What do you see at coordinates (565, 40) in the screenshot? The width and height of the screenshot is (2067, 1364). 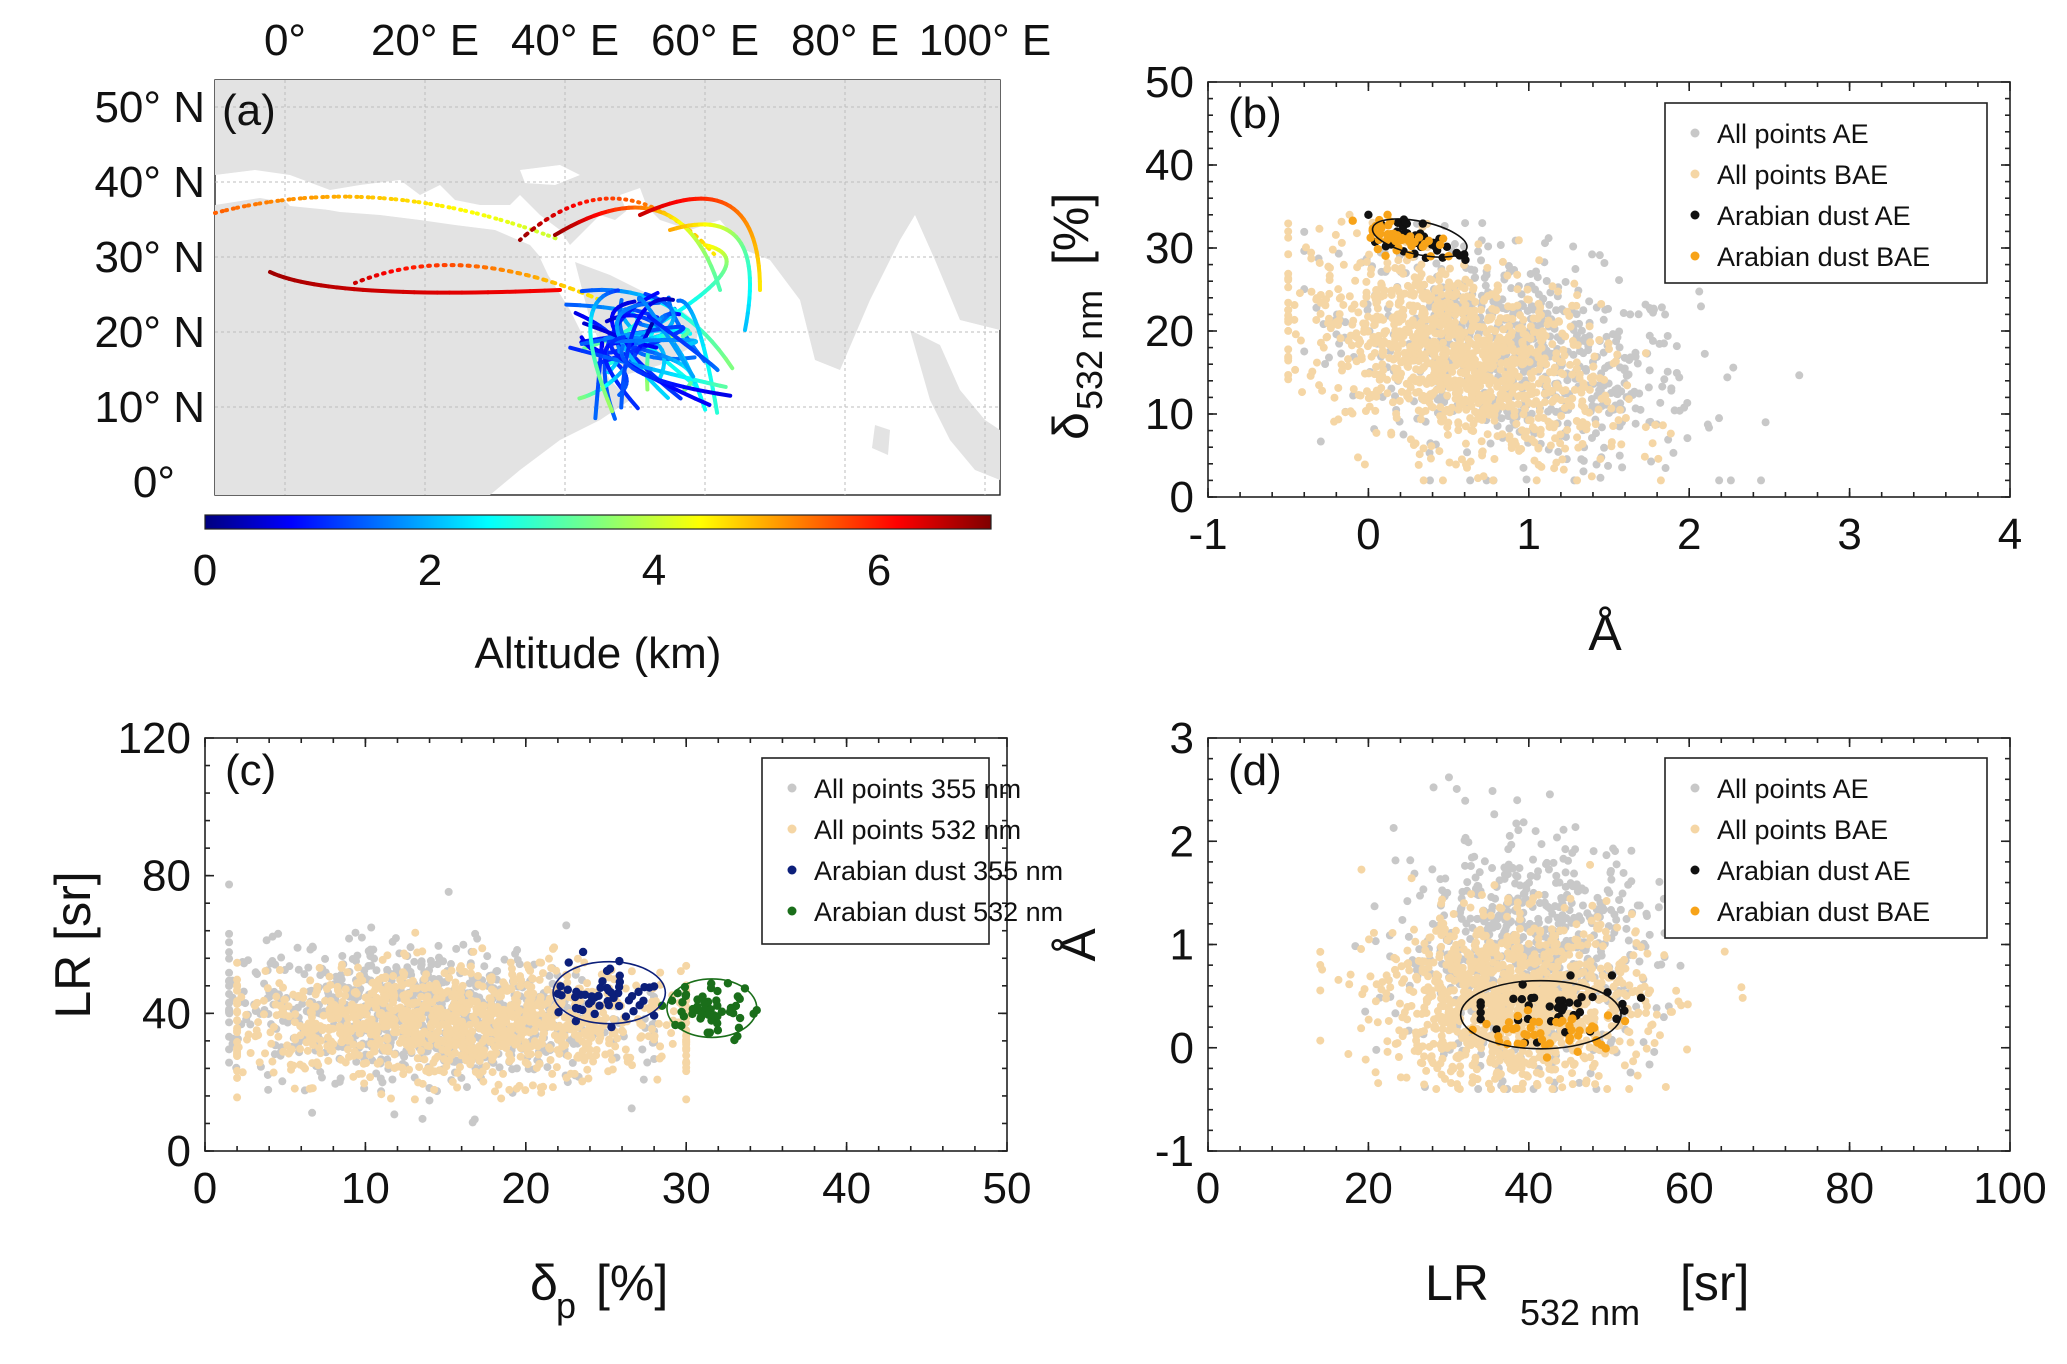 I see `lon-tick-40: 40° E` at bounding box center [565, 40].